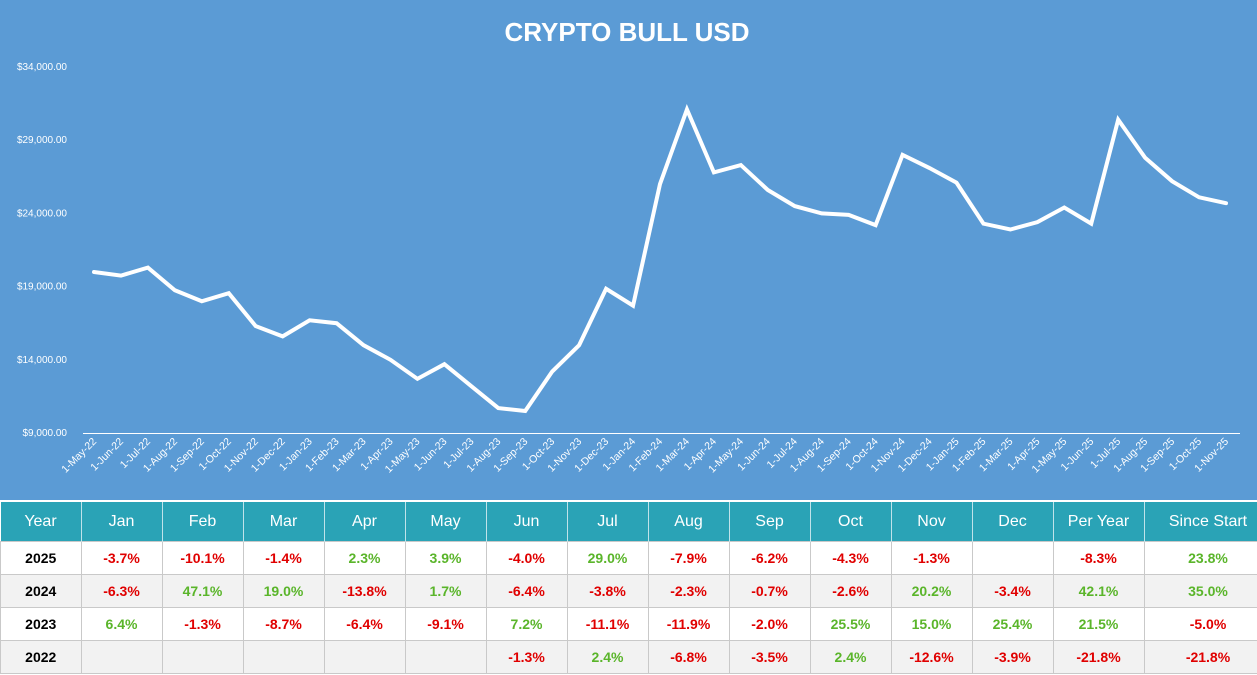  I want to click on header-jun: Jun, so click(527, 522).